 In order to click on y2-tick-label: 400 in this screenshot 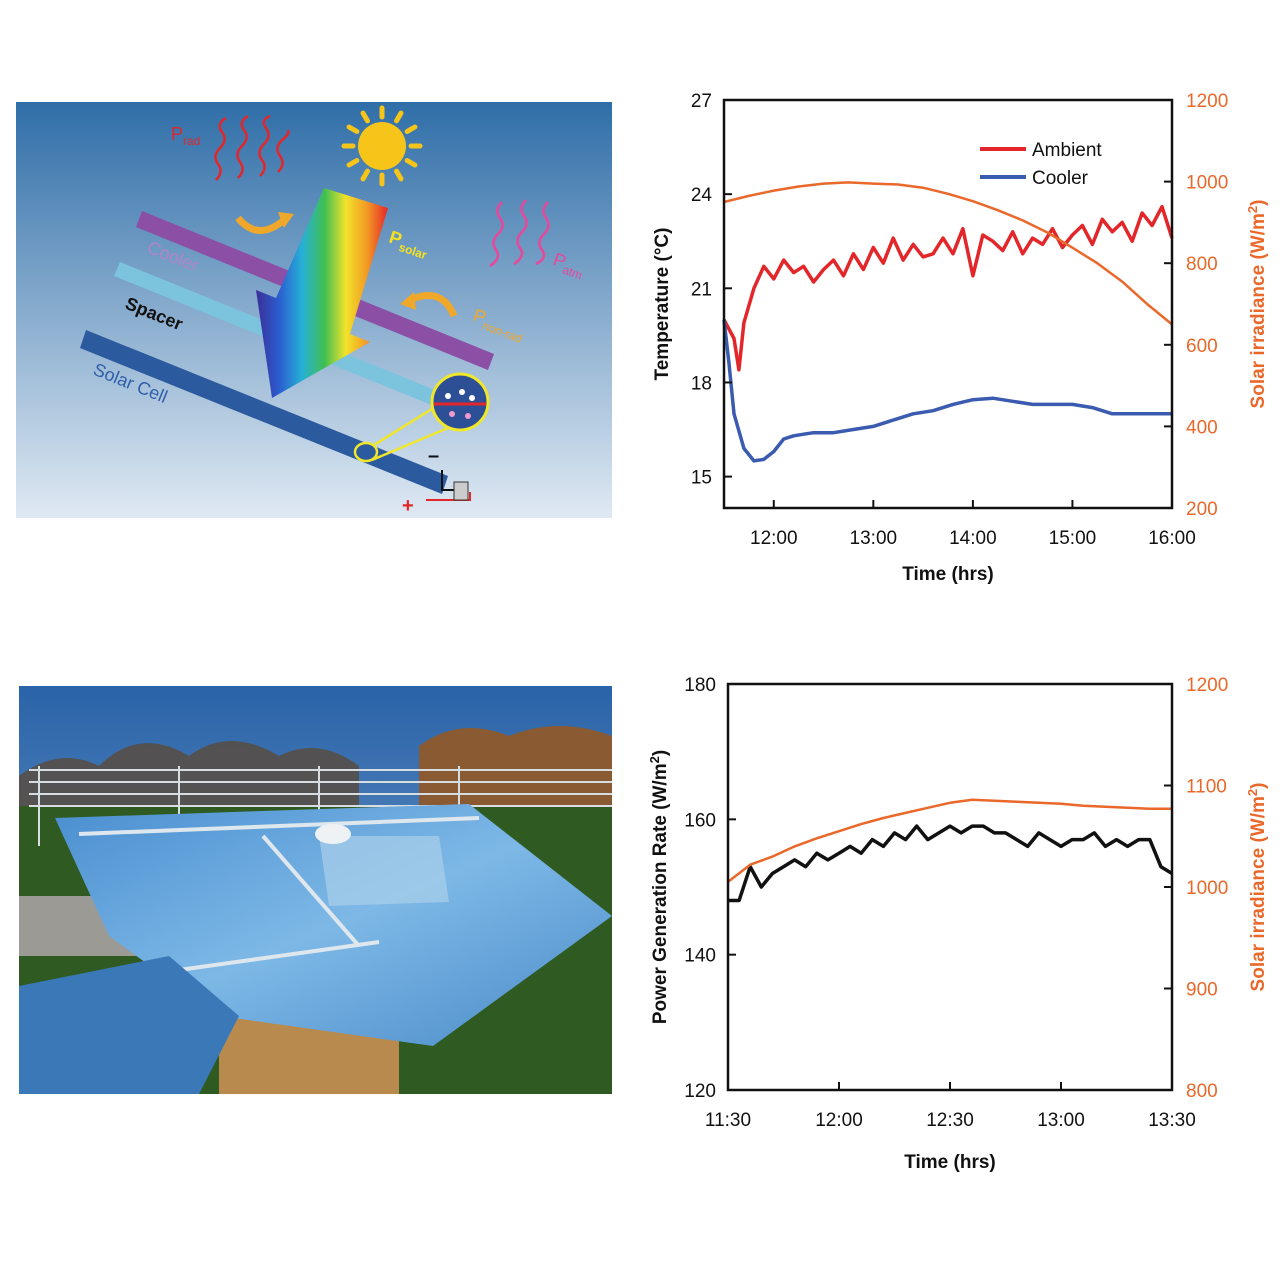, I will do `click(1202, 427)`.